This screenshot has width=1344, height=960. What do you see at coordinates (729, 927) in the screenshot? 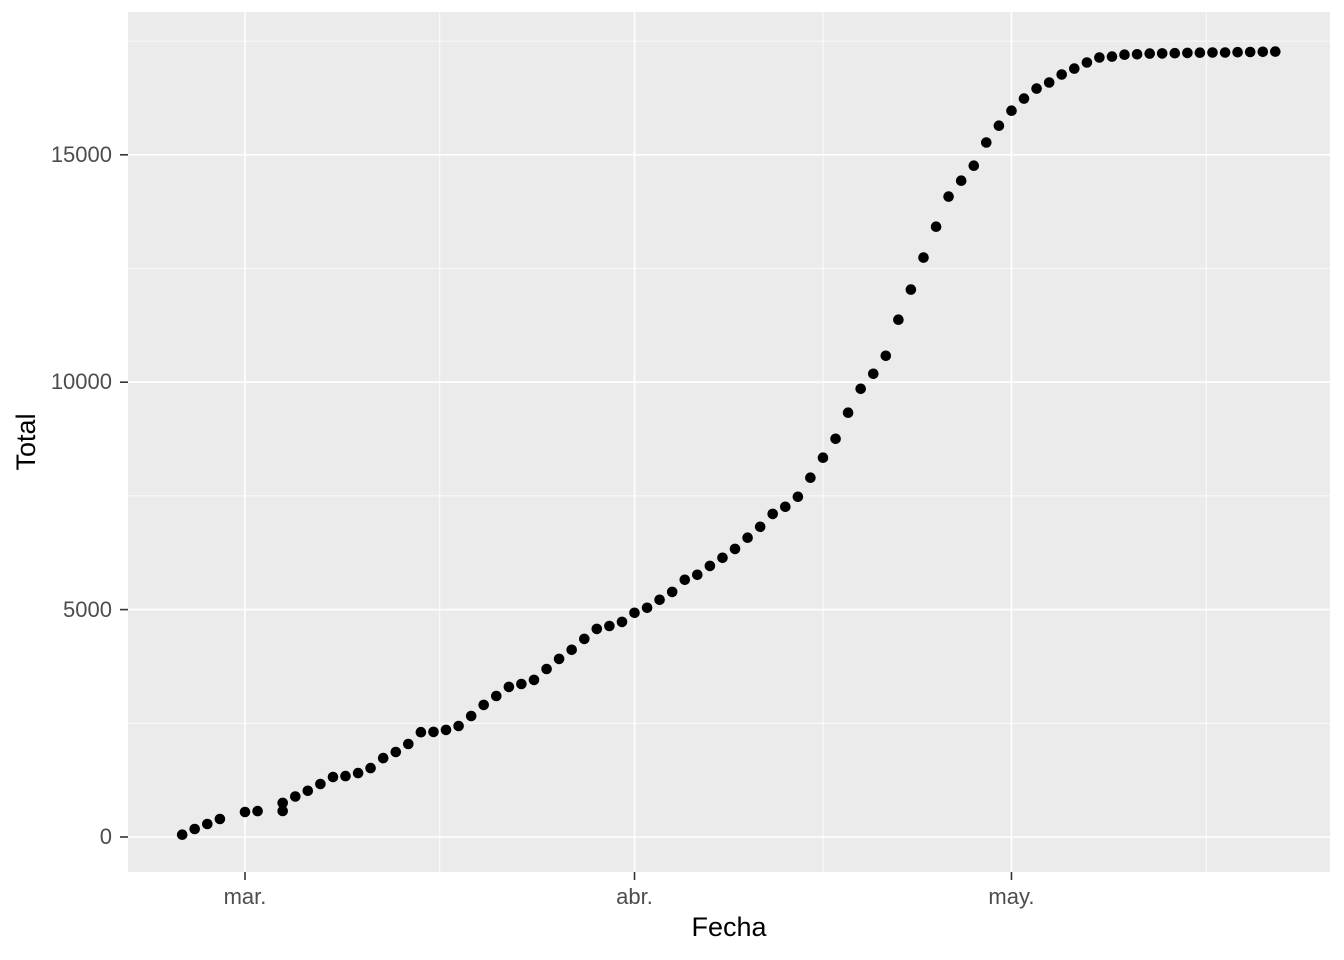
I see `x-axis-title: Fecha` at bounding box center [729, 927].